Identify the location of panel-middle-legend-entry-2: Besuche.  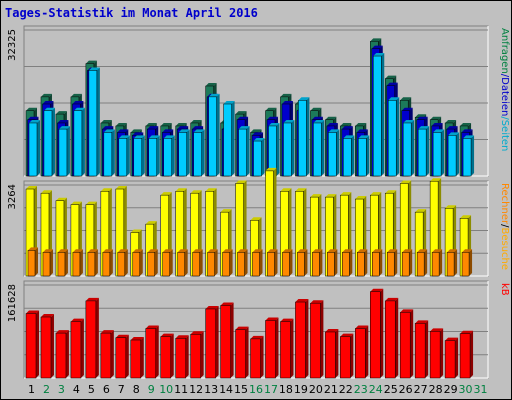
(504, 248).